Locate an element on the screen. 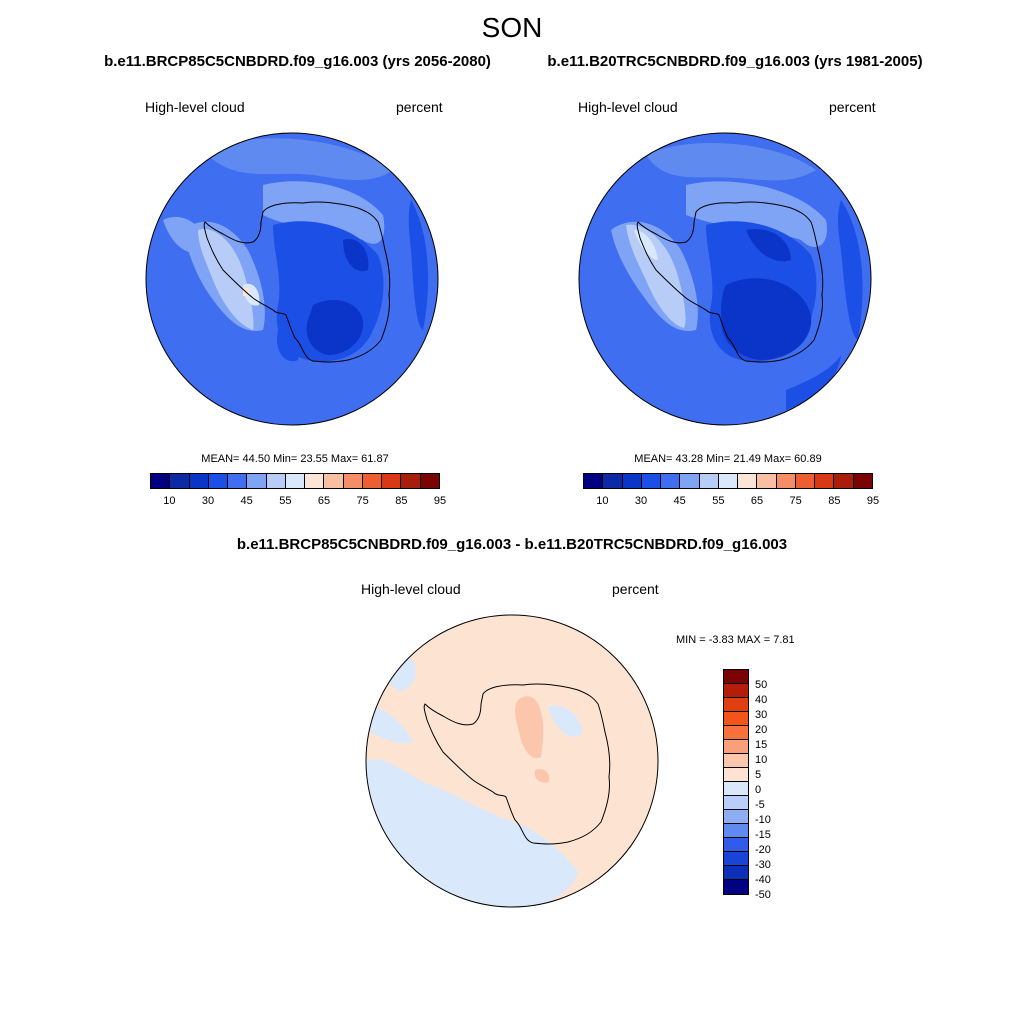 This screenshot has height=1024, width=1024. right-units-label: percent is located at coordinates (852, 107).